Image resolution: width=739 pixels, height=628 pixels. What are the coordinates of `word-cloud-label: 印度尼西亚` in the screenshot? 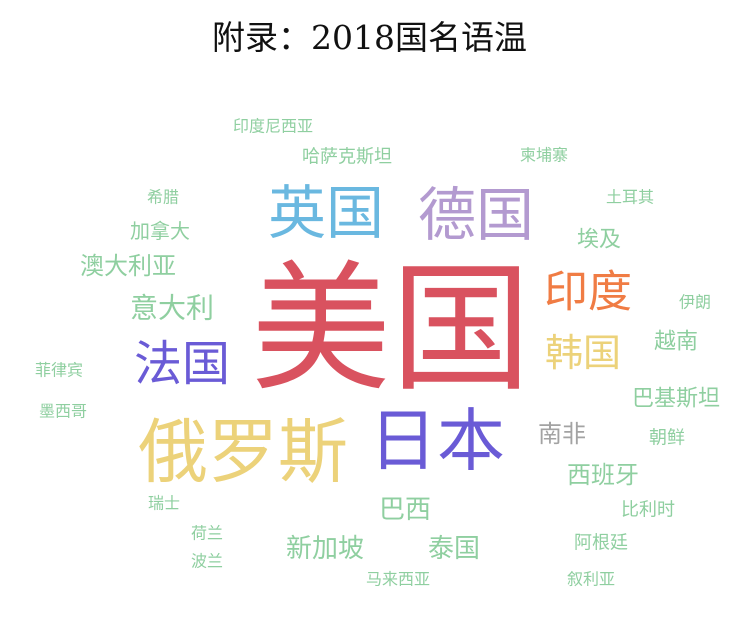 It's located at (273, 126).